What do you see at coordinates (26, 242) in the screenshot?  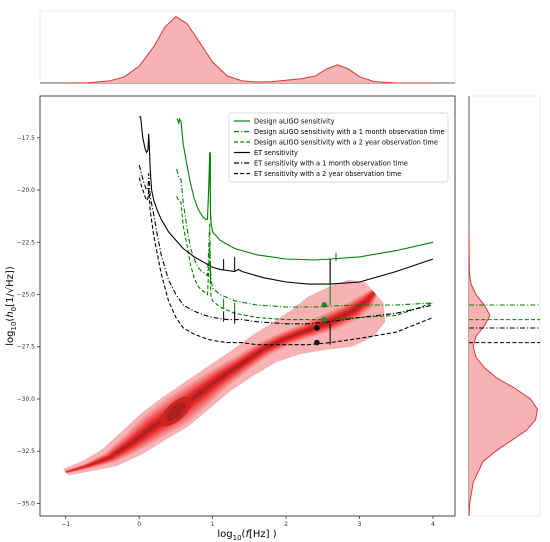 I see `y-tick-label-2: −22.5` at bounding box center [26, 242].